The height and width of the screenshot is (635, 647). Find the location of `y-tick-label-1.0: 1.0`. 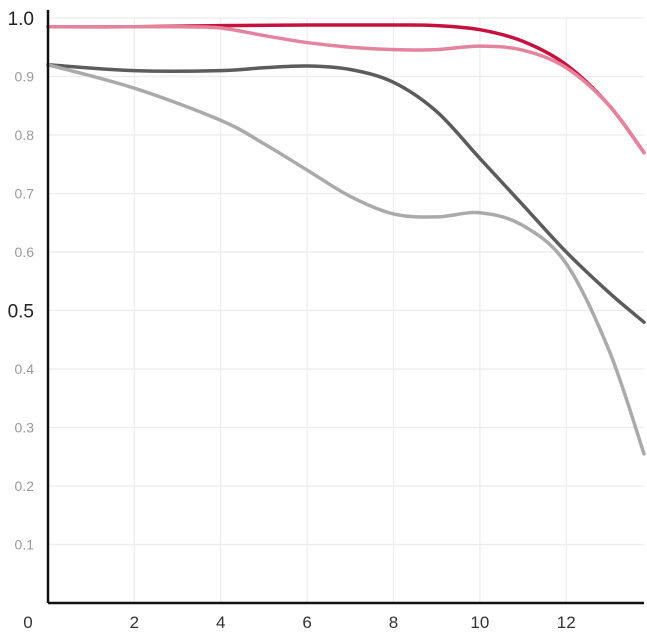

y-tick-label-1.0: 1.0 is located at coordinates (21, 19).